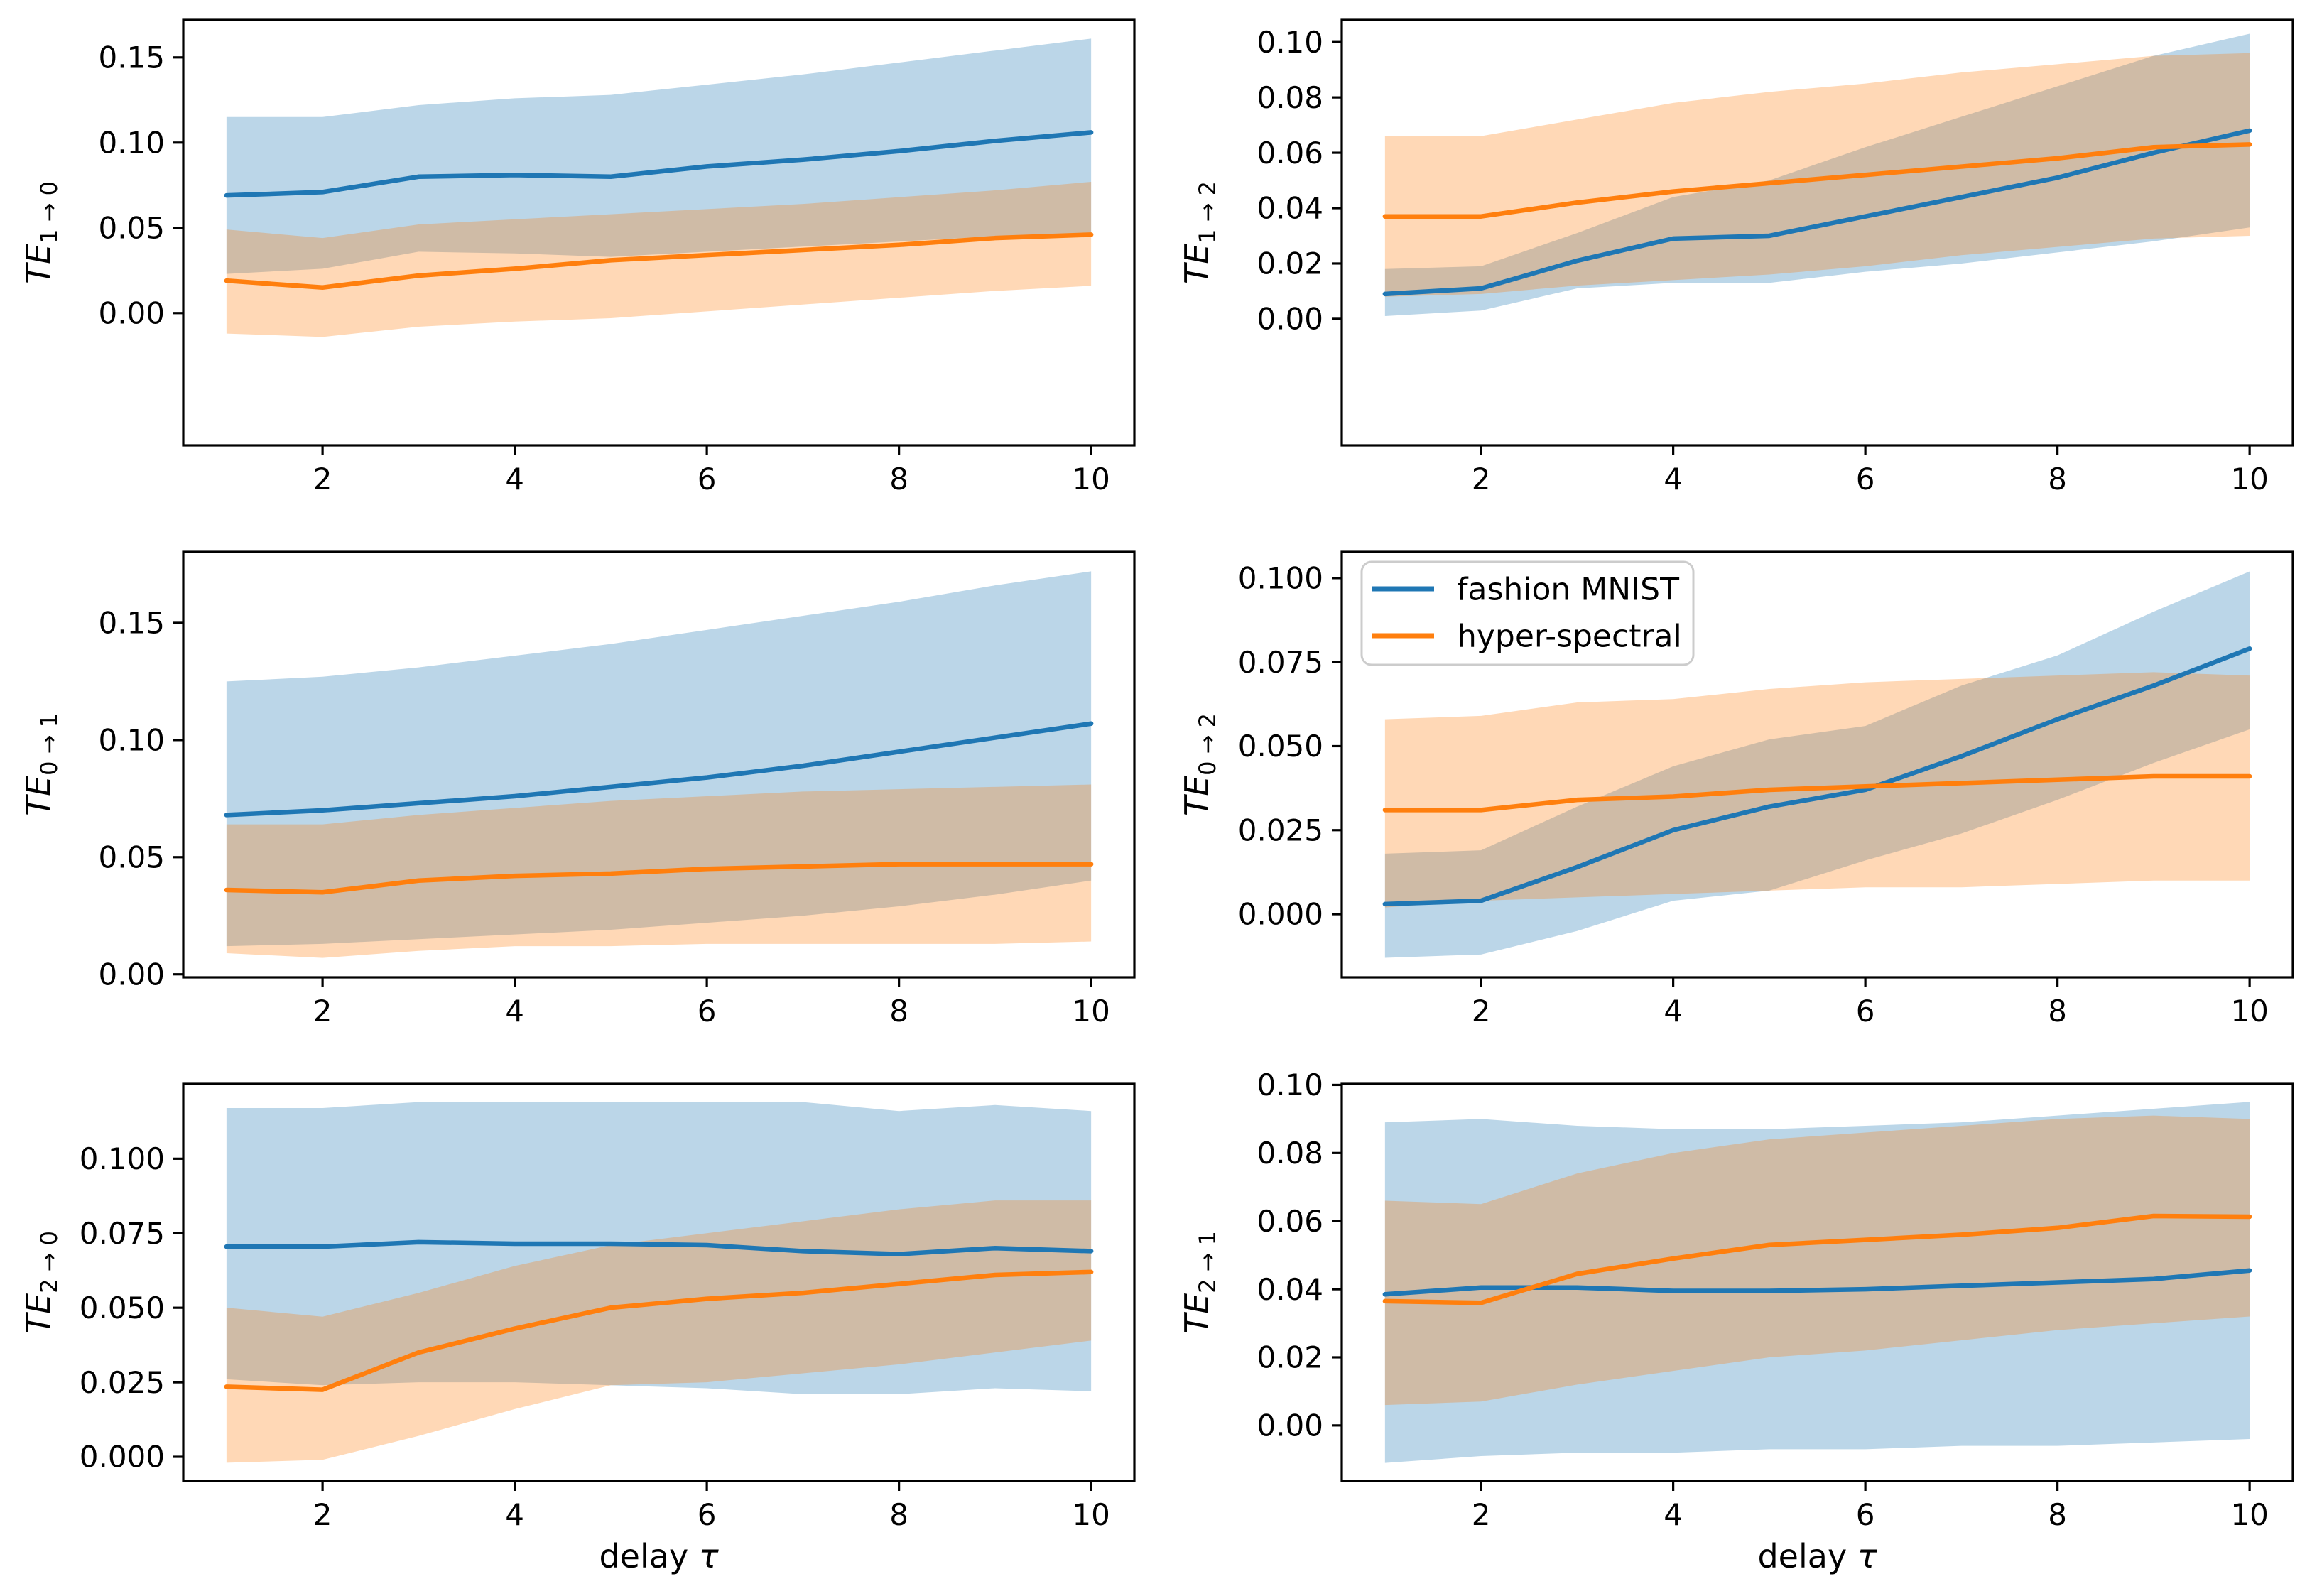  Describe the element at coordinates (41, 232) in the screenshot. I see `y-axis-label: TE1 → 0` at that location.